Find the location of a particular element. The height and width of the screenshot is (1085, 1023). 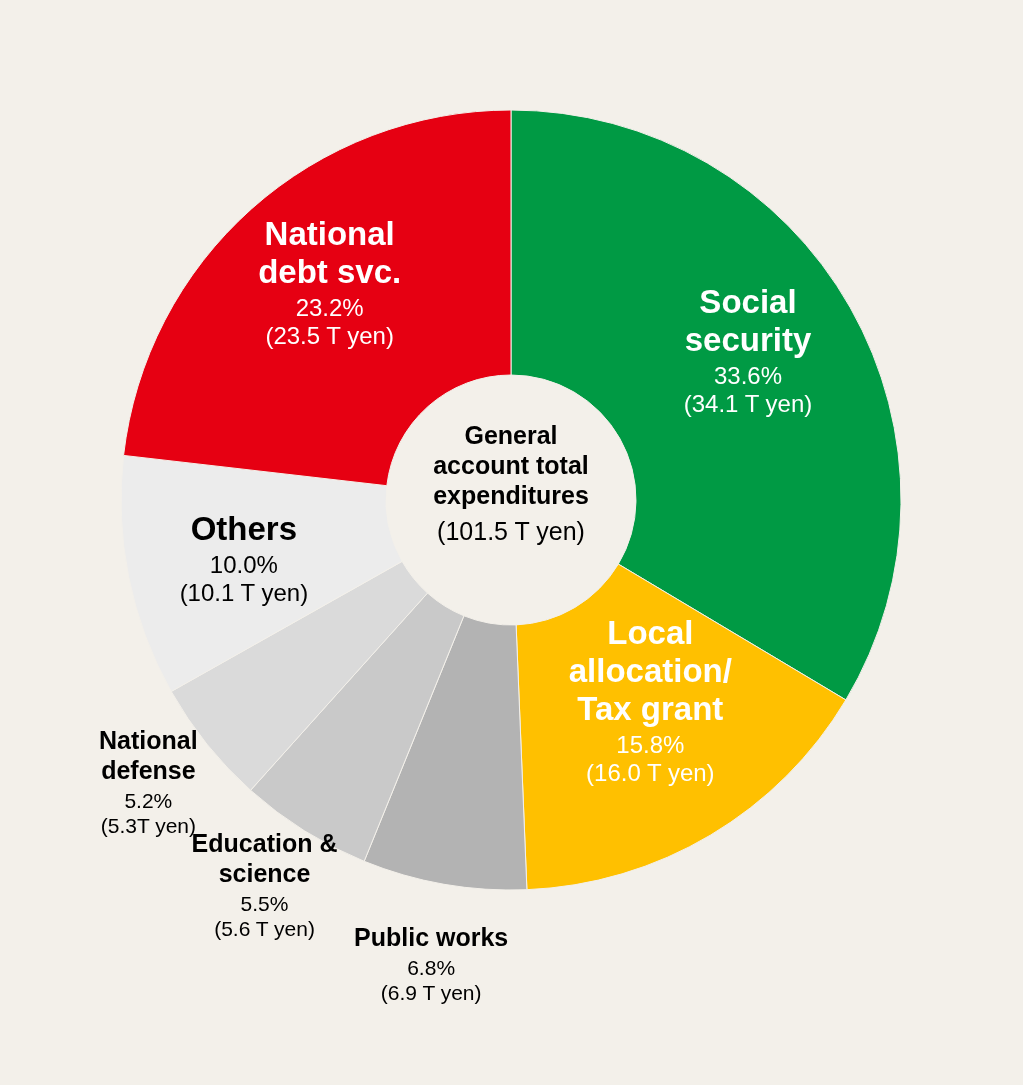

data-label: 23.2% (23.5 T yen) is located at coordinates (329, 321).